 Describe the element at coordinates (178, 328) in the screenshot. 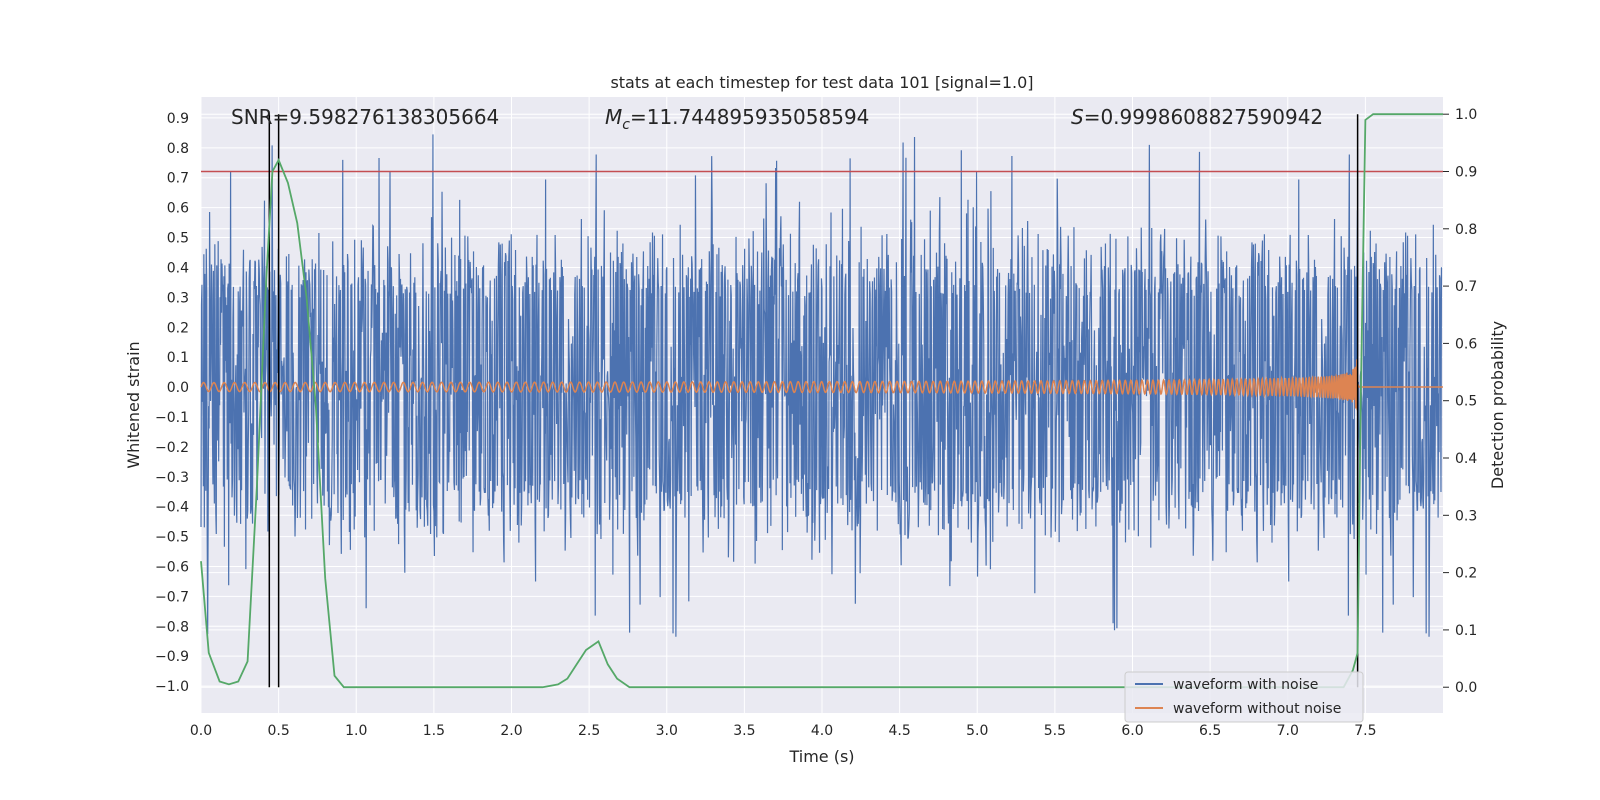

I see `y-left-tick-label: 0.2` at that location.